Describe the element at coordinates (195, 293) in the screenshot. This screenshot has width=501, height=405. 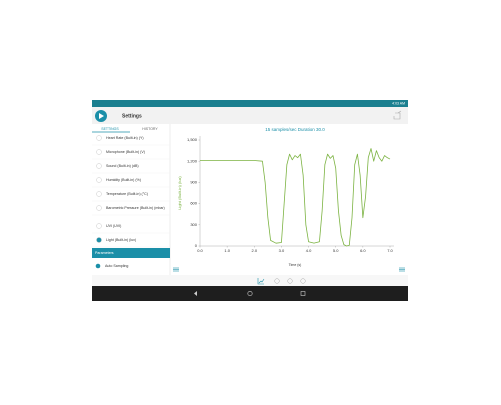
I see `nav-back` at that location.